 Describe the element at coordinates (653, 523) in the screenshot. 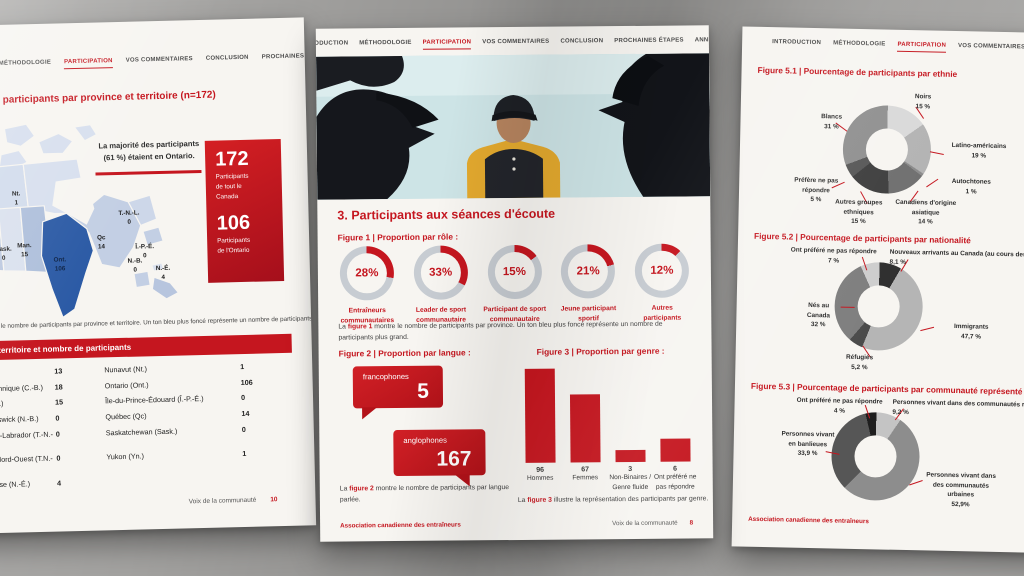

I see `report-name: Voix de la communauté 8` at that location.